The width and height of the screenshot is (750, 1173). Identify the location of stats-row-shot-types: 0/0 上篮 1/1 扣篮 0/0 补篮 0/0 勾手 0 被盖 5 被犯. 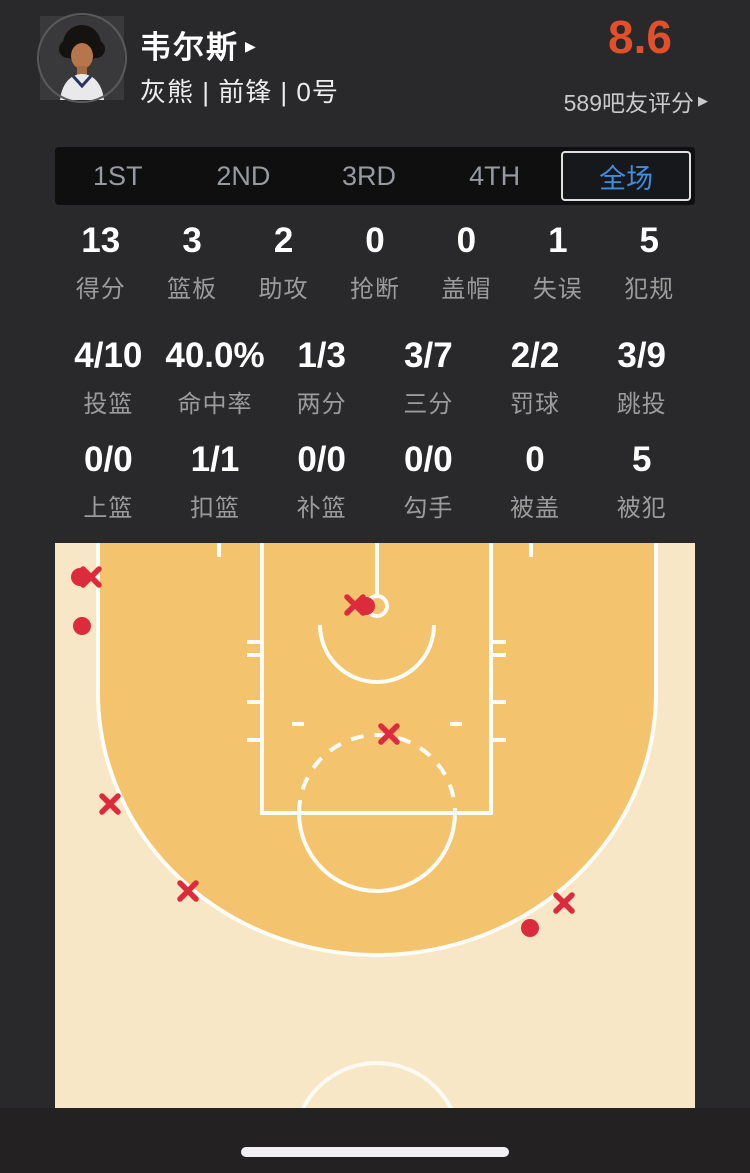
(375, 482).